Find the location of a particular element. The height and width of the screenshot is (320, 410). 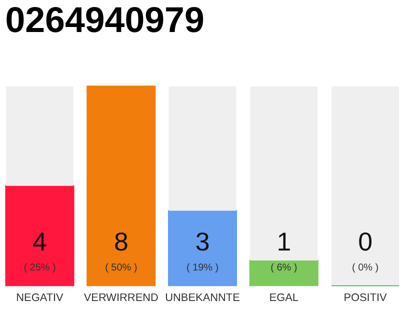

chart-title: 0264940979 is located at coordinates (104, 20).